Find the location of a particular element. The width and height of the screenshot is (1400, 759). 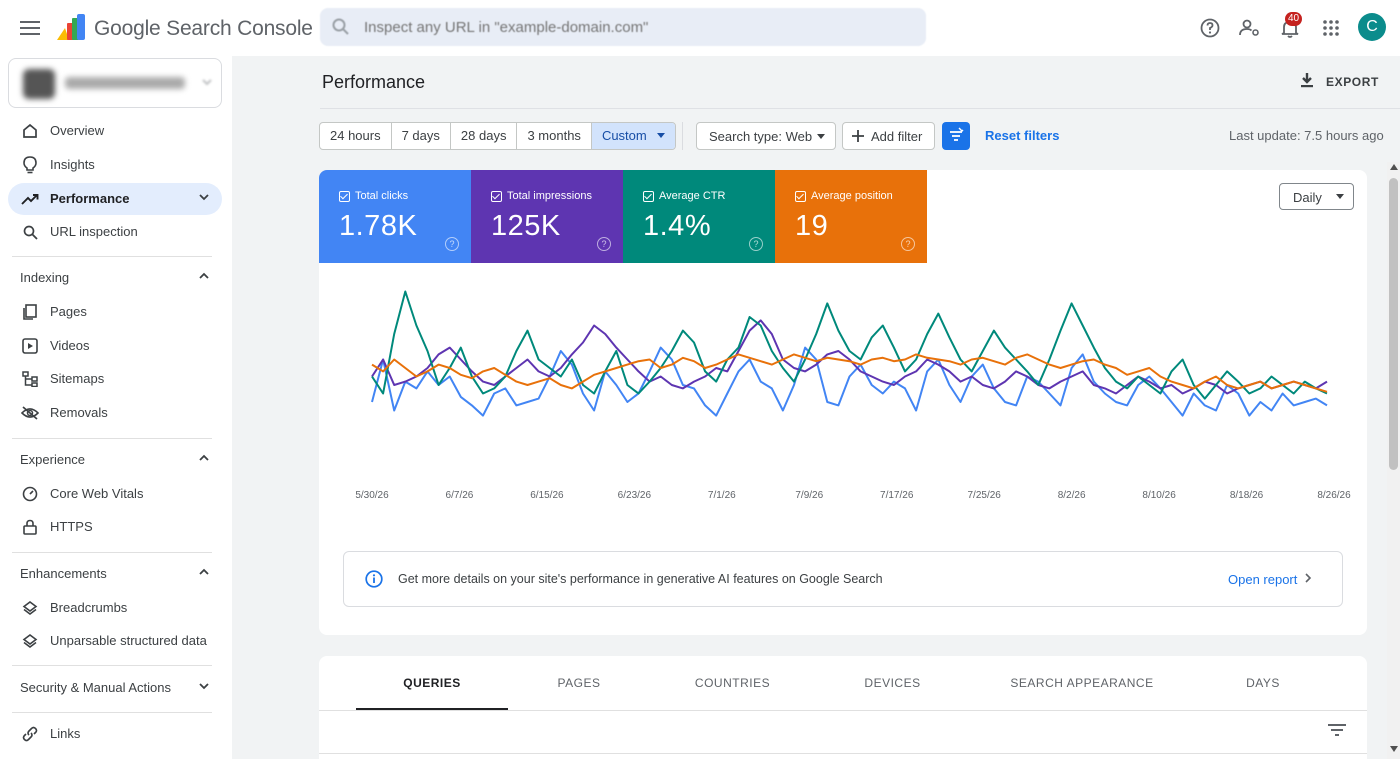

download-icon is located at coordinates (1307, 80).